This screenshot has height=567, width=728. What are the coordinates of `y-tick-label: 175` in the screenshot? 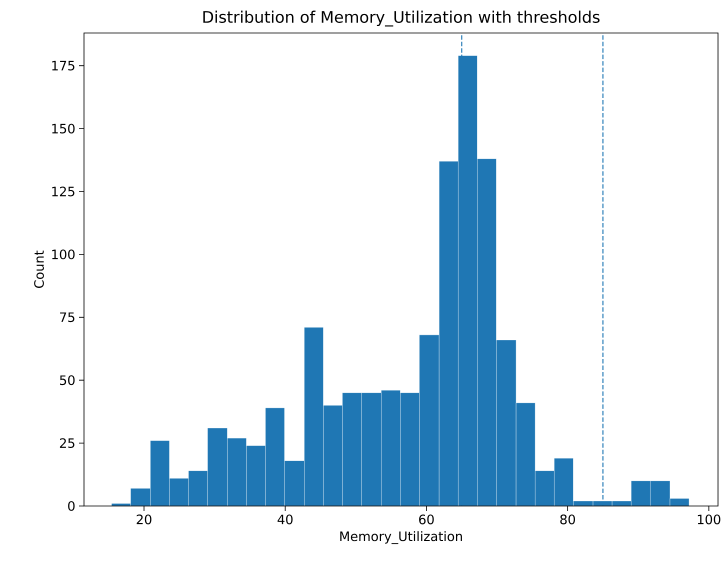 It's located at (63, 65).